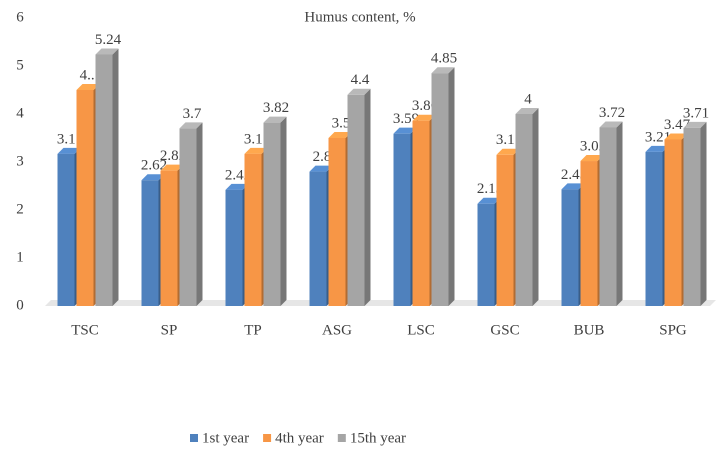 This screenshot has width=725, height=454. I want to click on data-label: 4.4, so click(360, 80).